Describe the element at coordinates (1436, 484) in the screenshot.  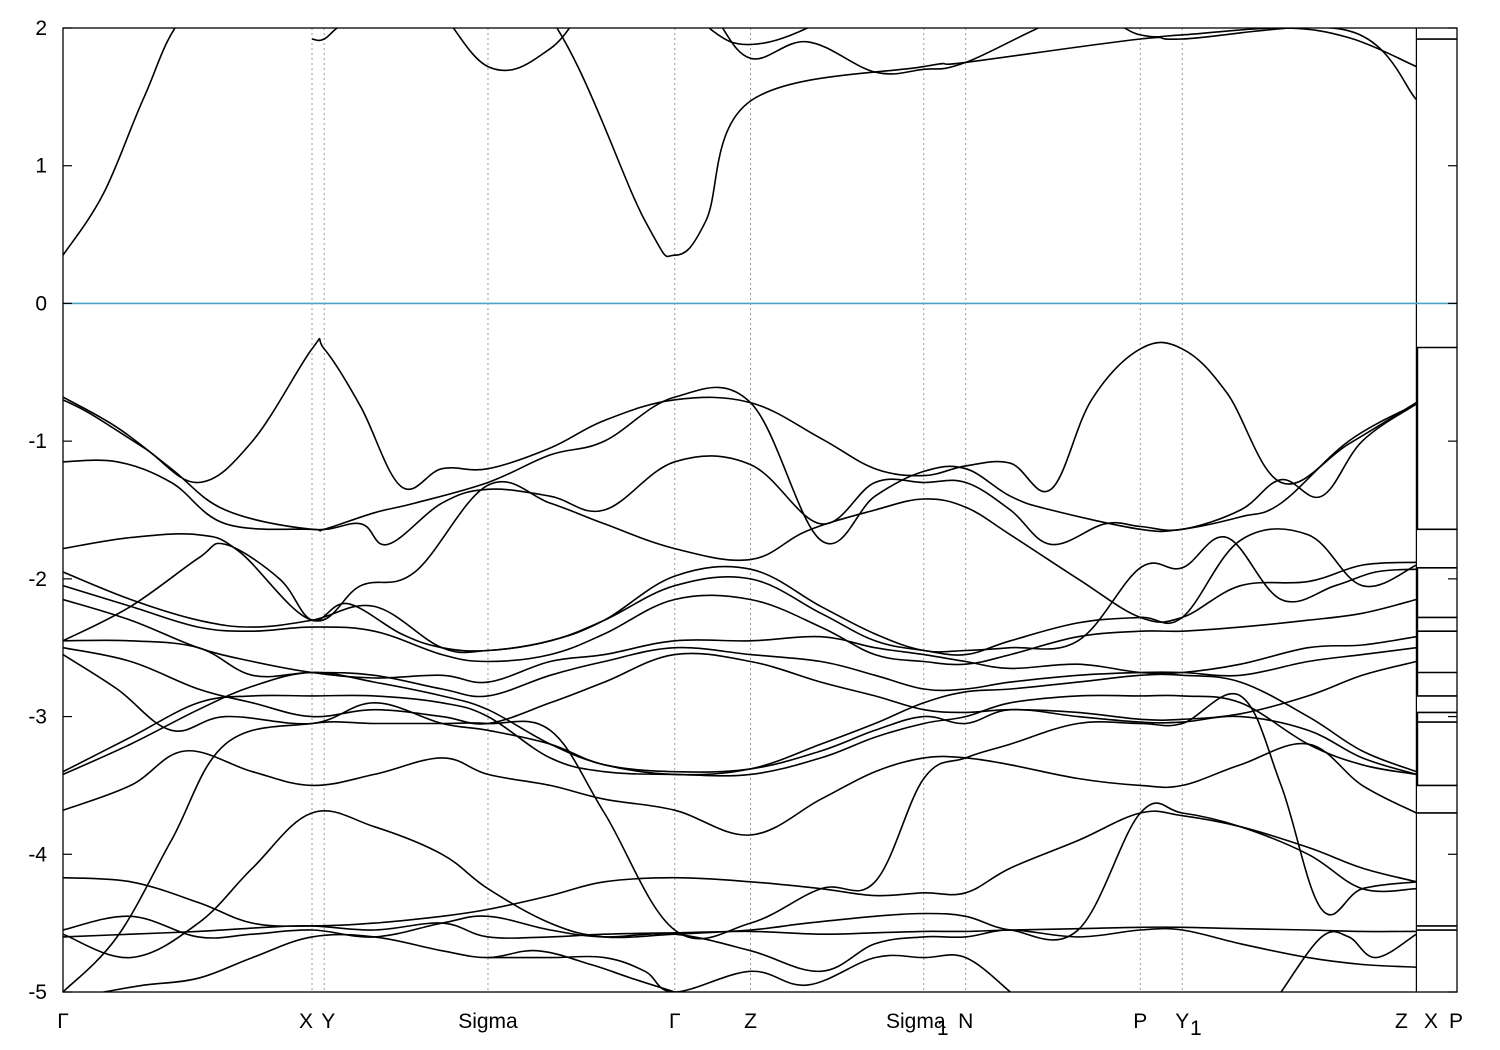
I see `x-segment-lines` at that location.